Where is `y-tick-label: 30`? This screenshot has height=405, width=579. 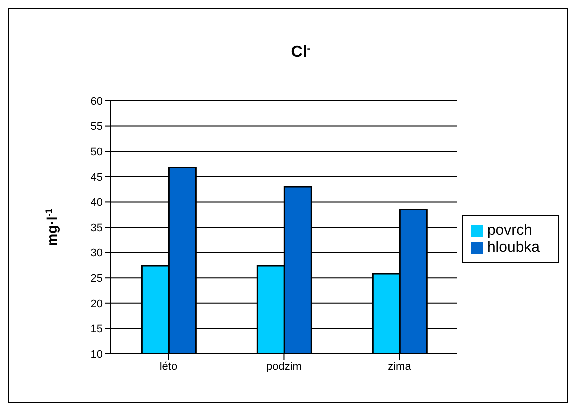
y-tick-label: 30 is located at coordinates (96, 254).